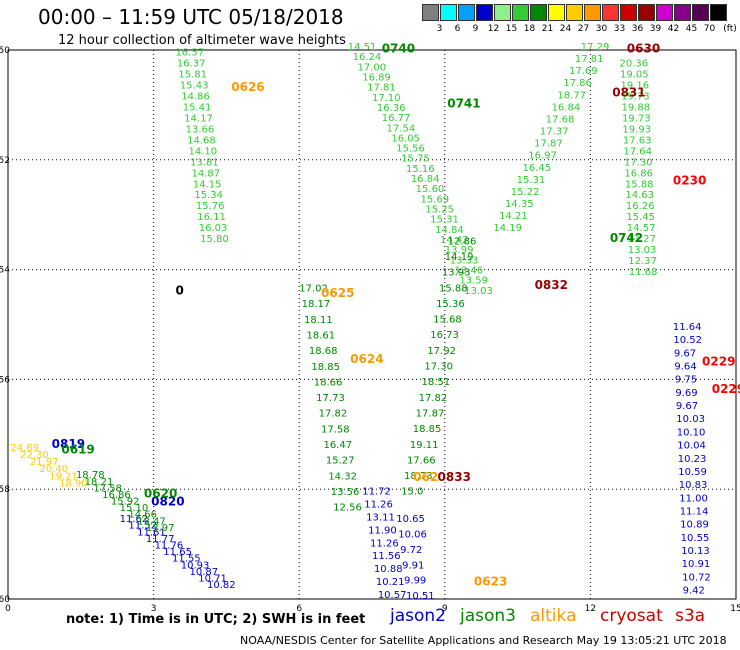 The height and width of the screenshot is (650, 740). I want to click on wave-height-label: 10.04, so click(691, 446).